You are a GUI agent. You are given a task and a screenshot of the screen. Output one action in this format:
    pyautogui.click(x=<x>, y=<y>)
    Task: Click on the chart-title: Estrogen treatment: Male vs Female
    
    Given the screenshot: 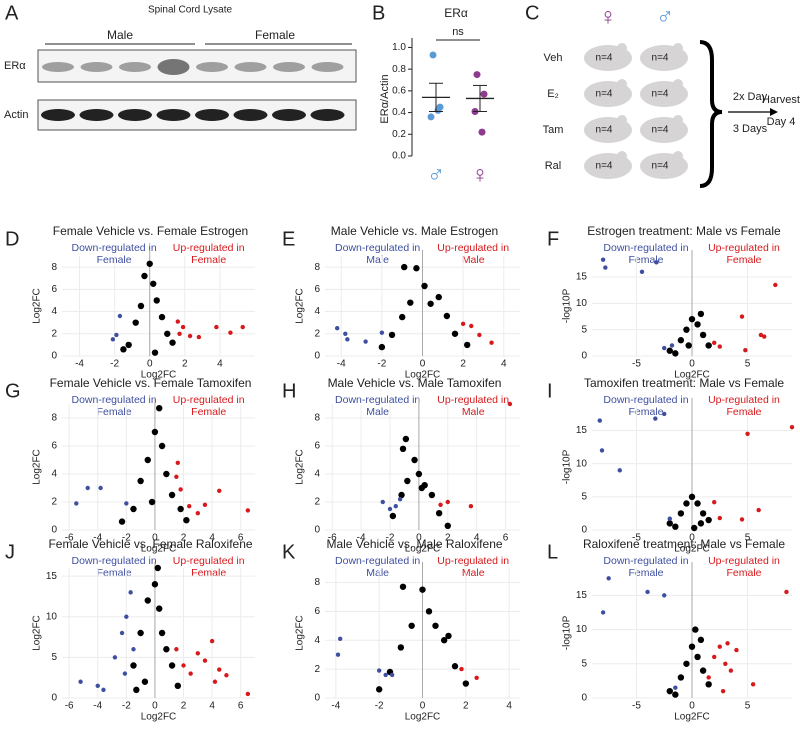 What is the action you would take?
    pyautogui.click(x=684, y=231)
    